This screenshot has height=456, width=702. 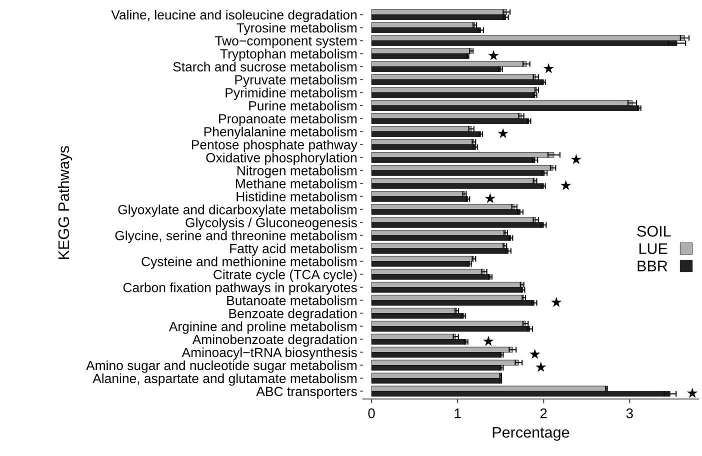 I want to click on y-tick-label: Alanine, aspartate and glutamate metabolism, so click(x=224, y=379).